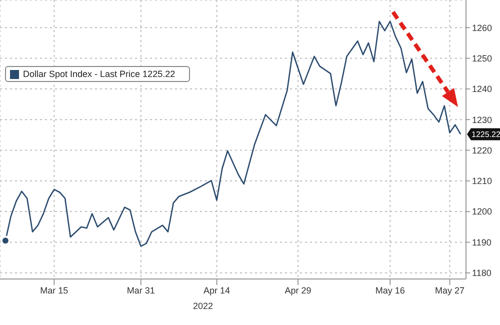 The width and height of the screenshot is (500, 325). I want to click on x-tick-label: Apr 14, so click(216, 290).